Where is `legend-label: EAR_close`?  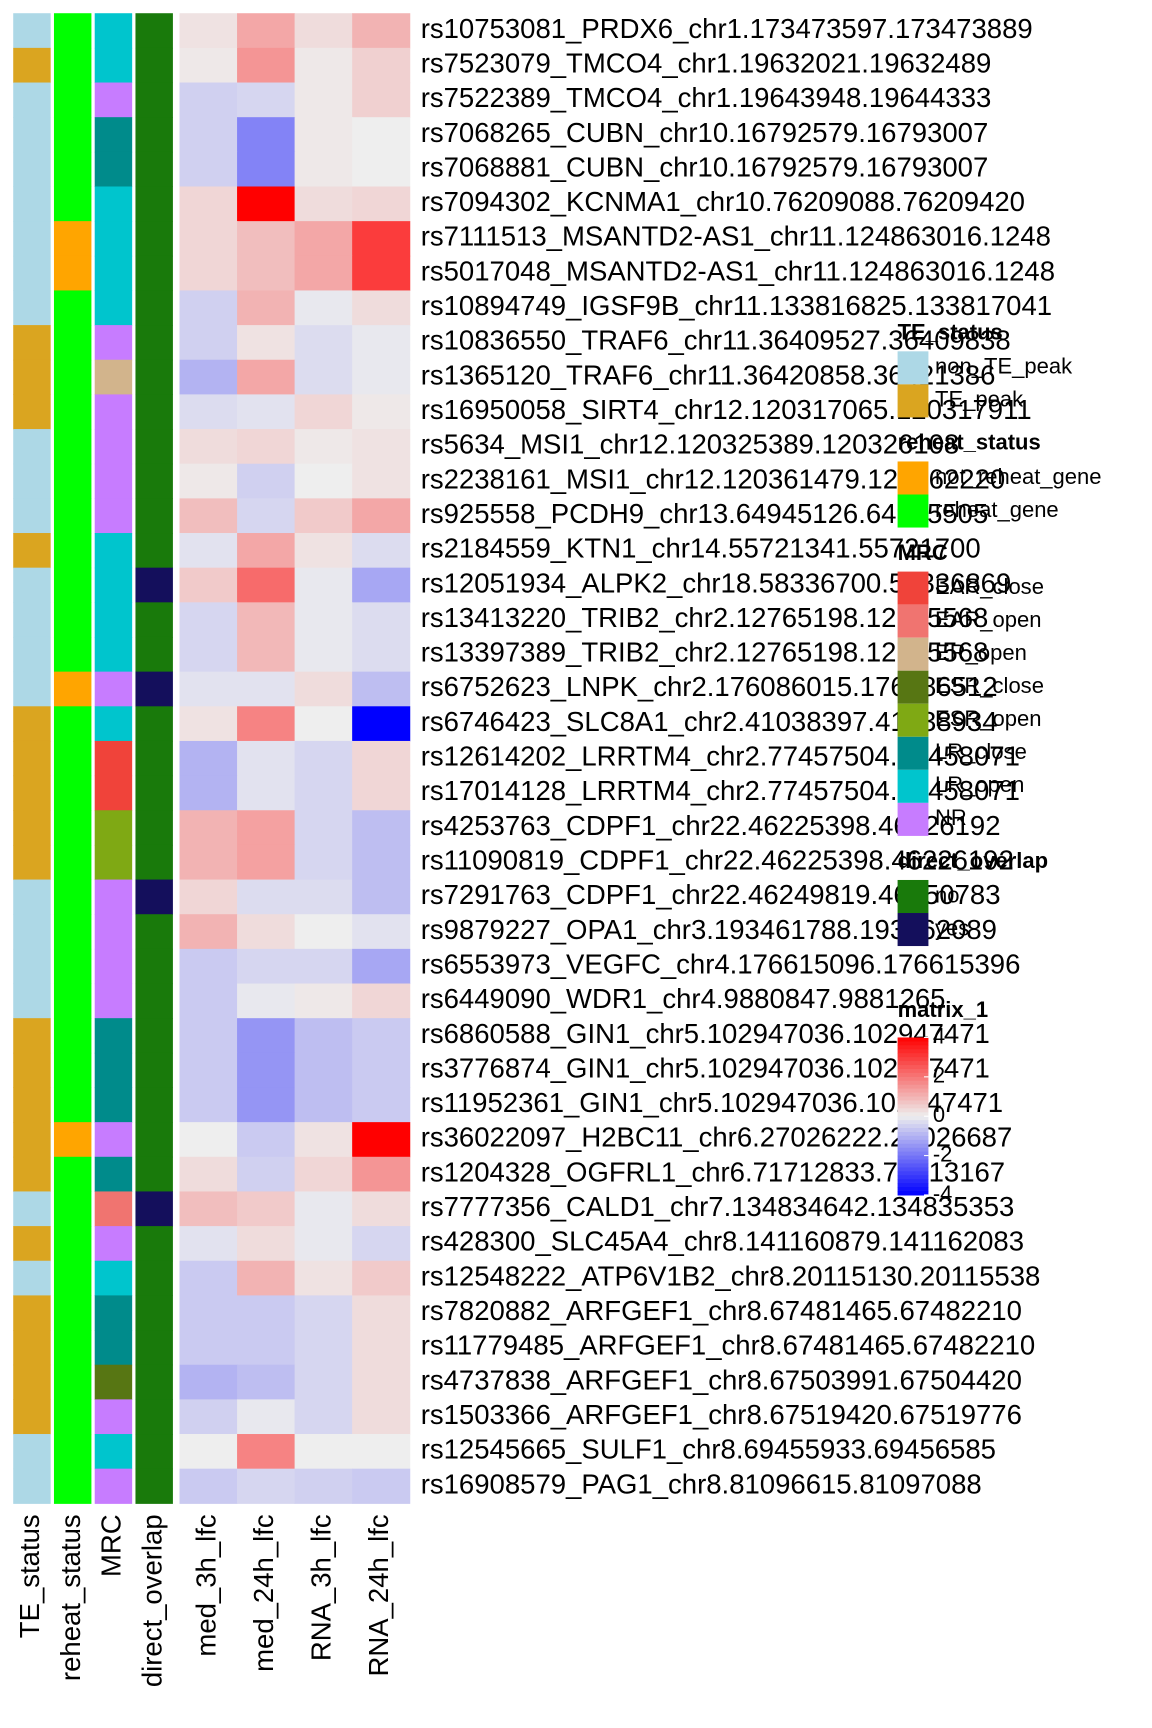 legend-label: EAR_close is located at coordinates (989, 586).